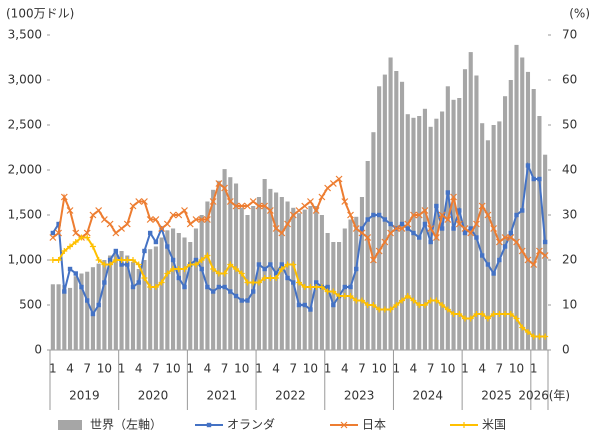 The width and height of the screenshot is (599, 447). Describe the element at coordinates (569, 80) in the screenshot. I see `y2-tick-label: 60` at that location.